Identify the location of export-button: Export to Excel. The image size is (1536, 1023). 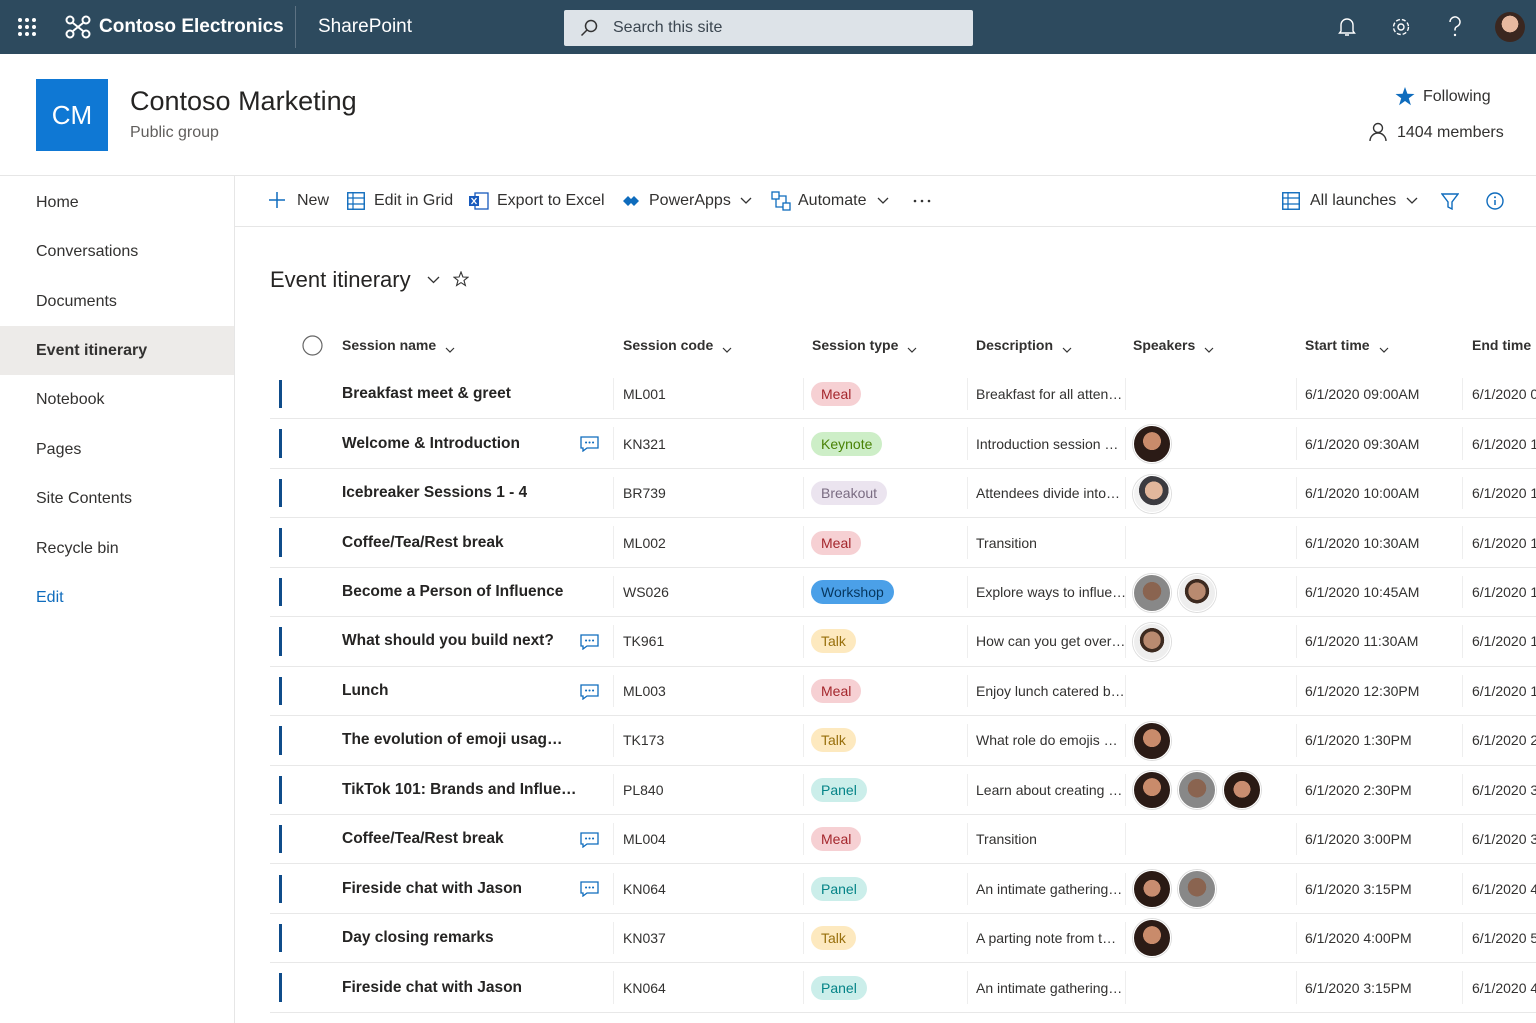
(551, 200).